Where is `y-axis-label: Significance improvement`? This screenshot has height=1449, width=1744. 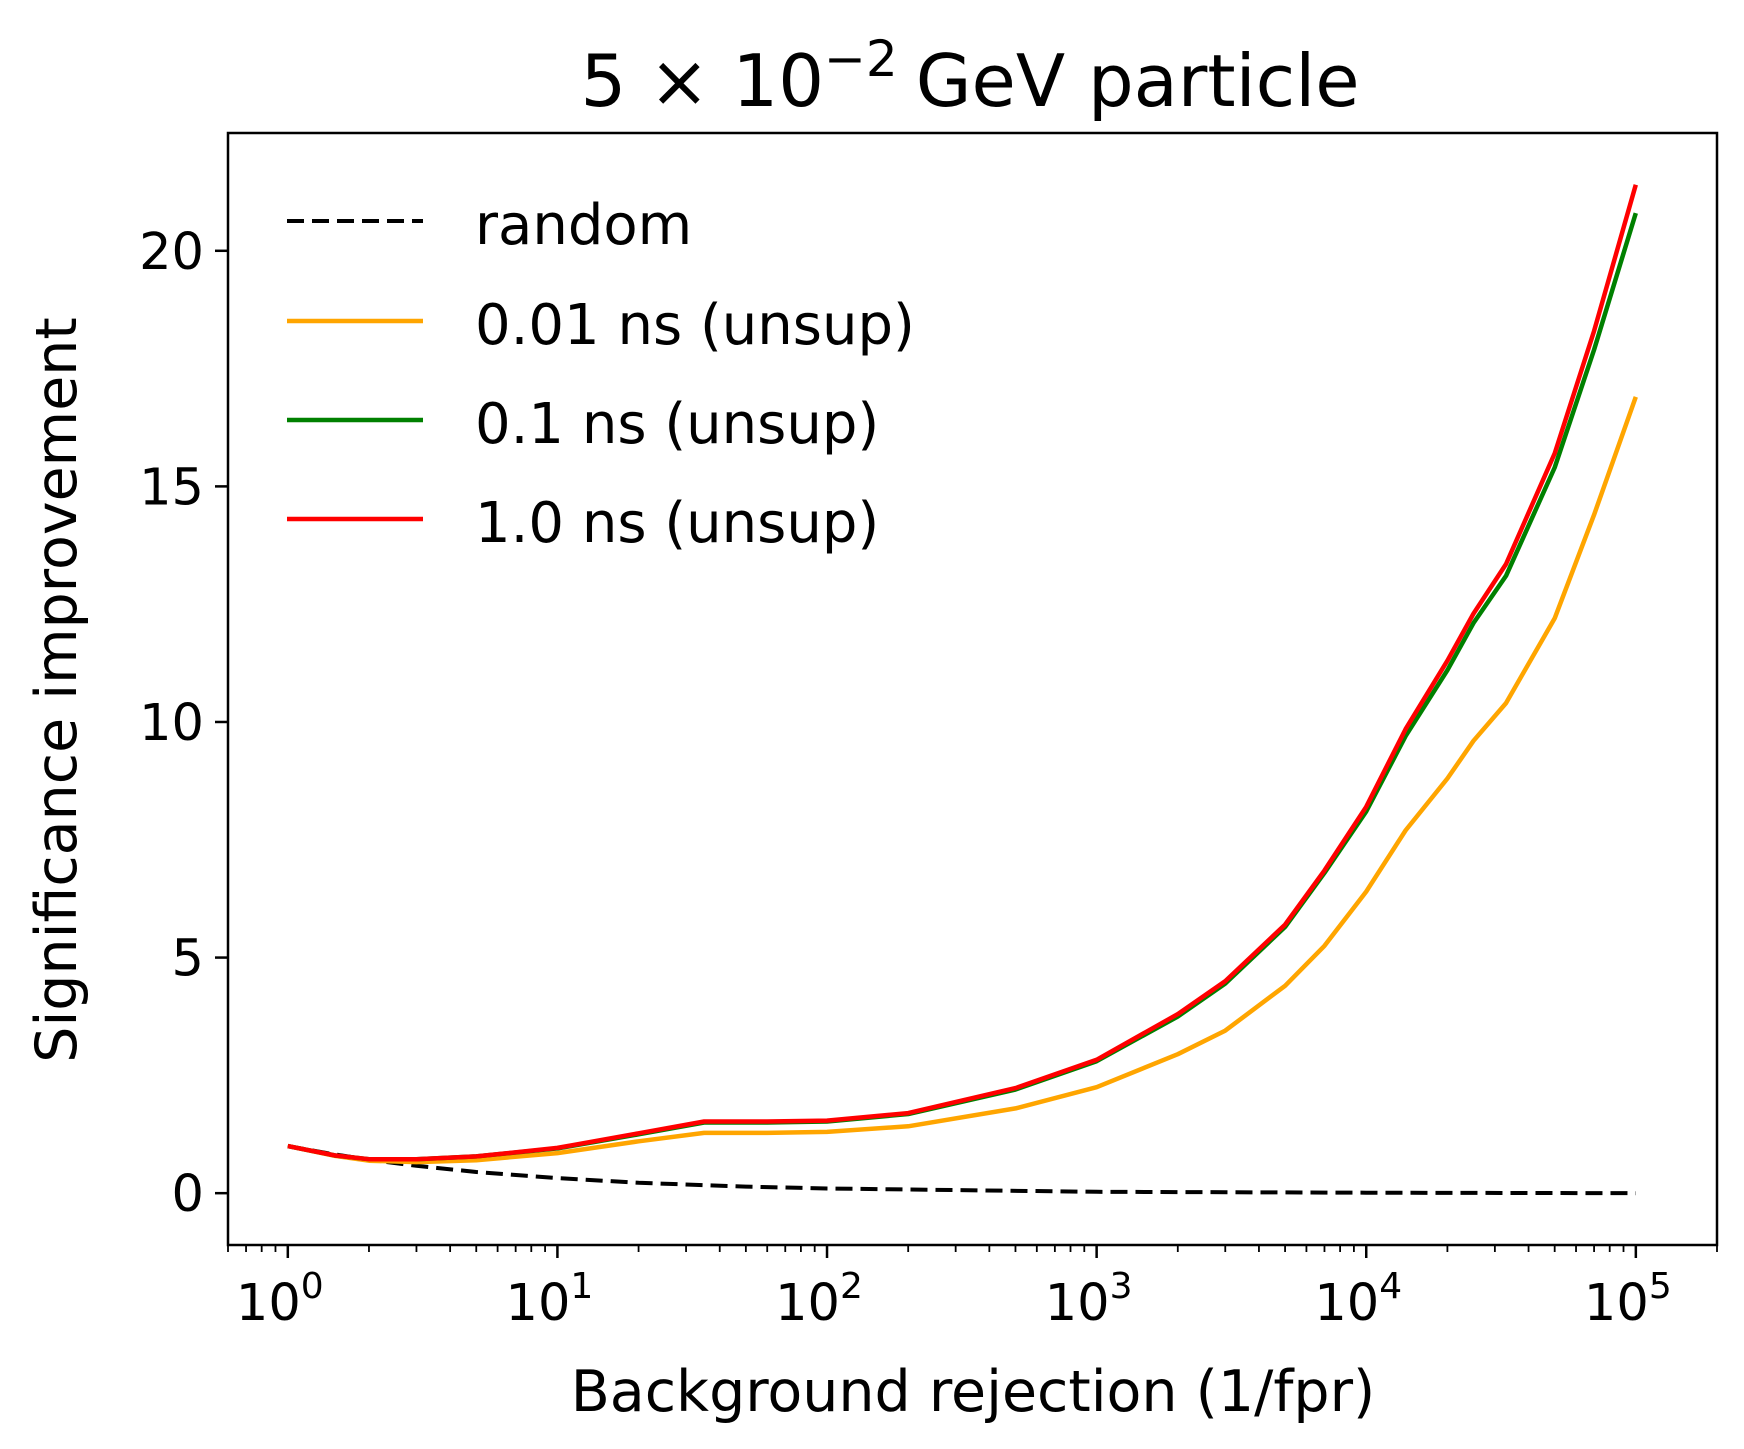 y-axis-label: Significance improvement is located at coordinates (57, 689).